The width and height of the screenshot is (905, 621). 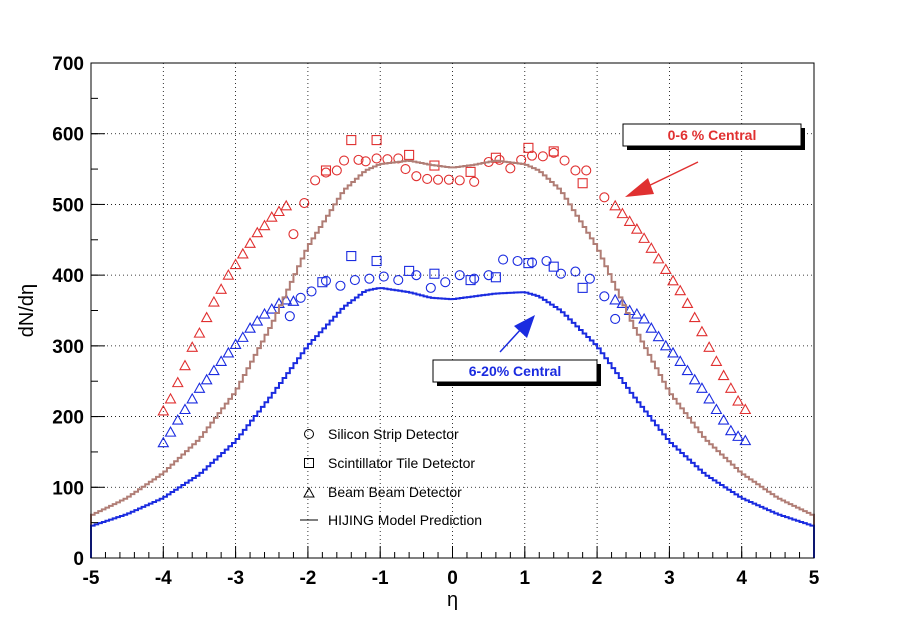 I want to click on annotation-0-6-box, so click(x=712, y=135).